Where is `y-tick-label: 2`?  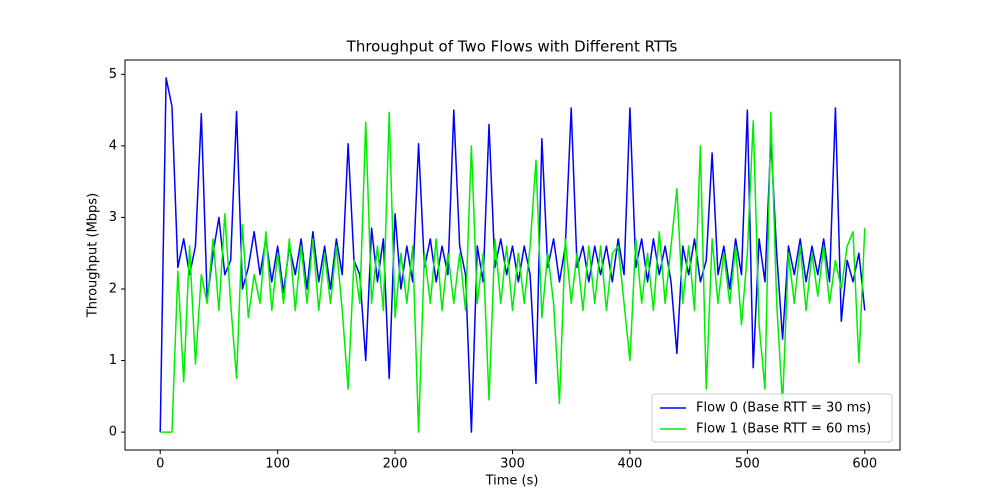
y-tick-label: 2 is located at coordinates (113, 288).